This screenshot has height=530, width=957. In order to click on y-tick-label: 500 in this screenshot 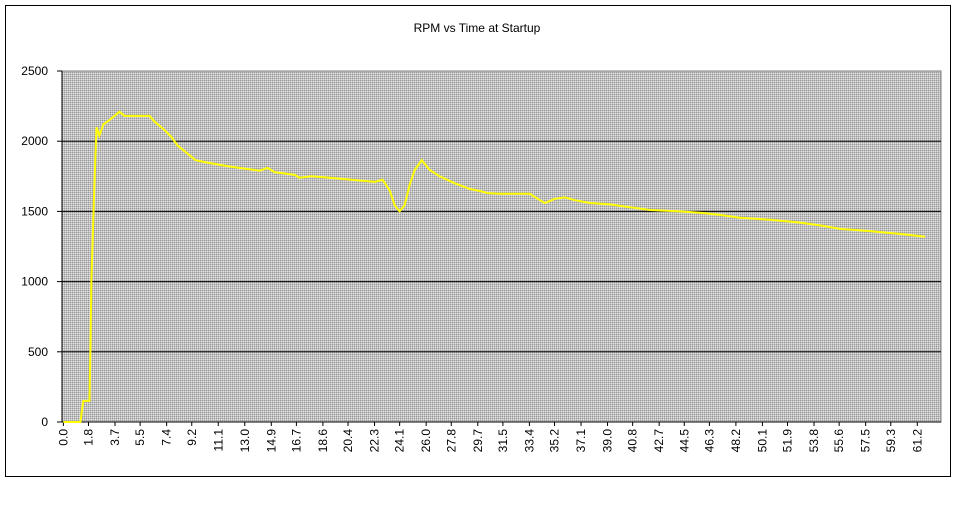, I will do `click(38, 352)`.